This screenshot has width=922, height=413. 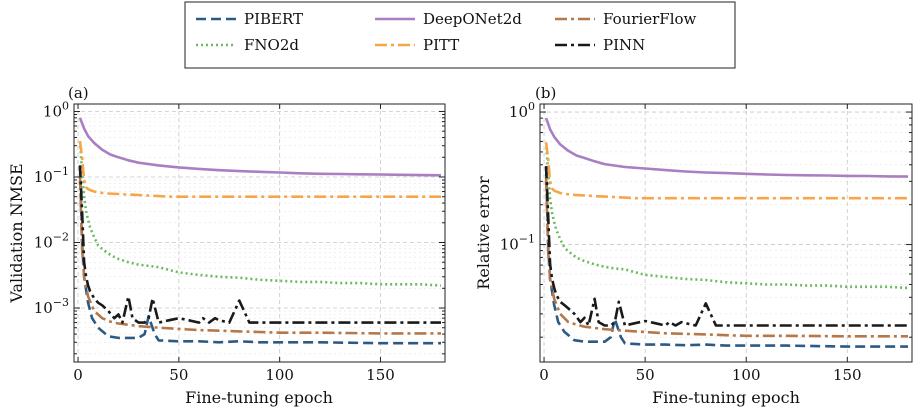 I want to click on panel-b-xlabel: Fine-tuning epoch, so click(x=726, y=397).